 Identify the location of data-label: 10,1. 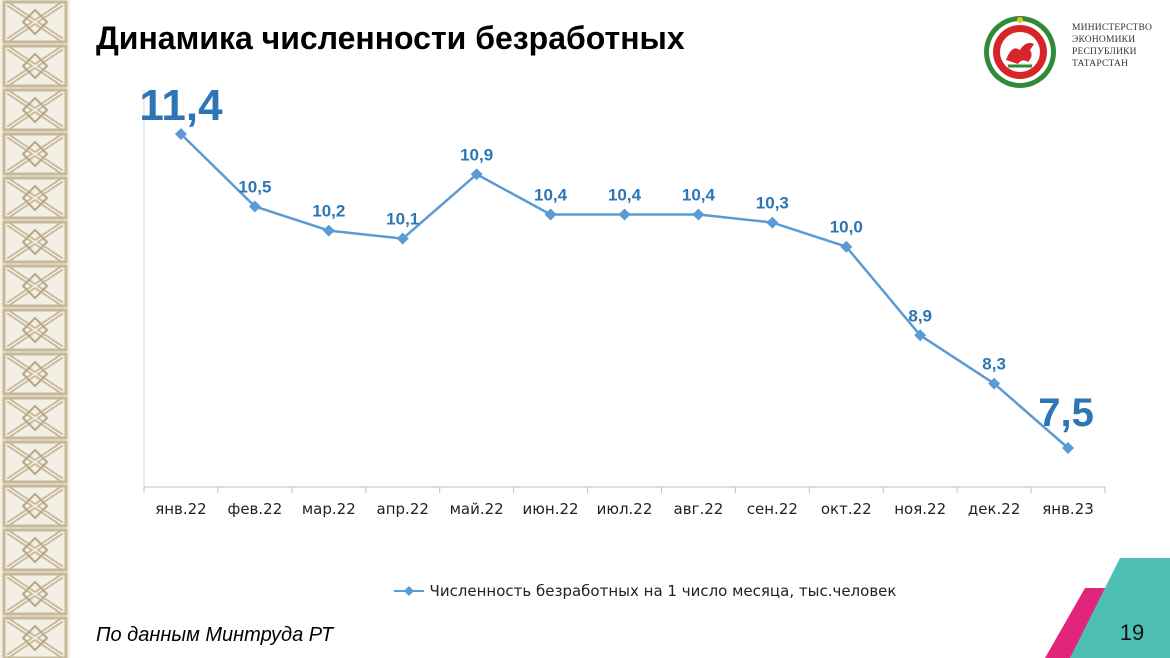
(402, 219).